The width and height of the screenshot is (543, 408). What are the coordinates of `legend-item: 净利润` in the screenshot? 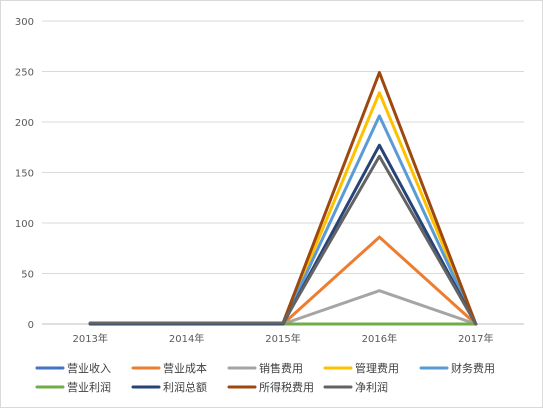 It's located at (355, 387).